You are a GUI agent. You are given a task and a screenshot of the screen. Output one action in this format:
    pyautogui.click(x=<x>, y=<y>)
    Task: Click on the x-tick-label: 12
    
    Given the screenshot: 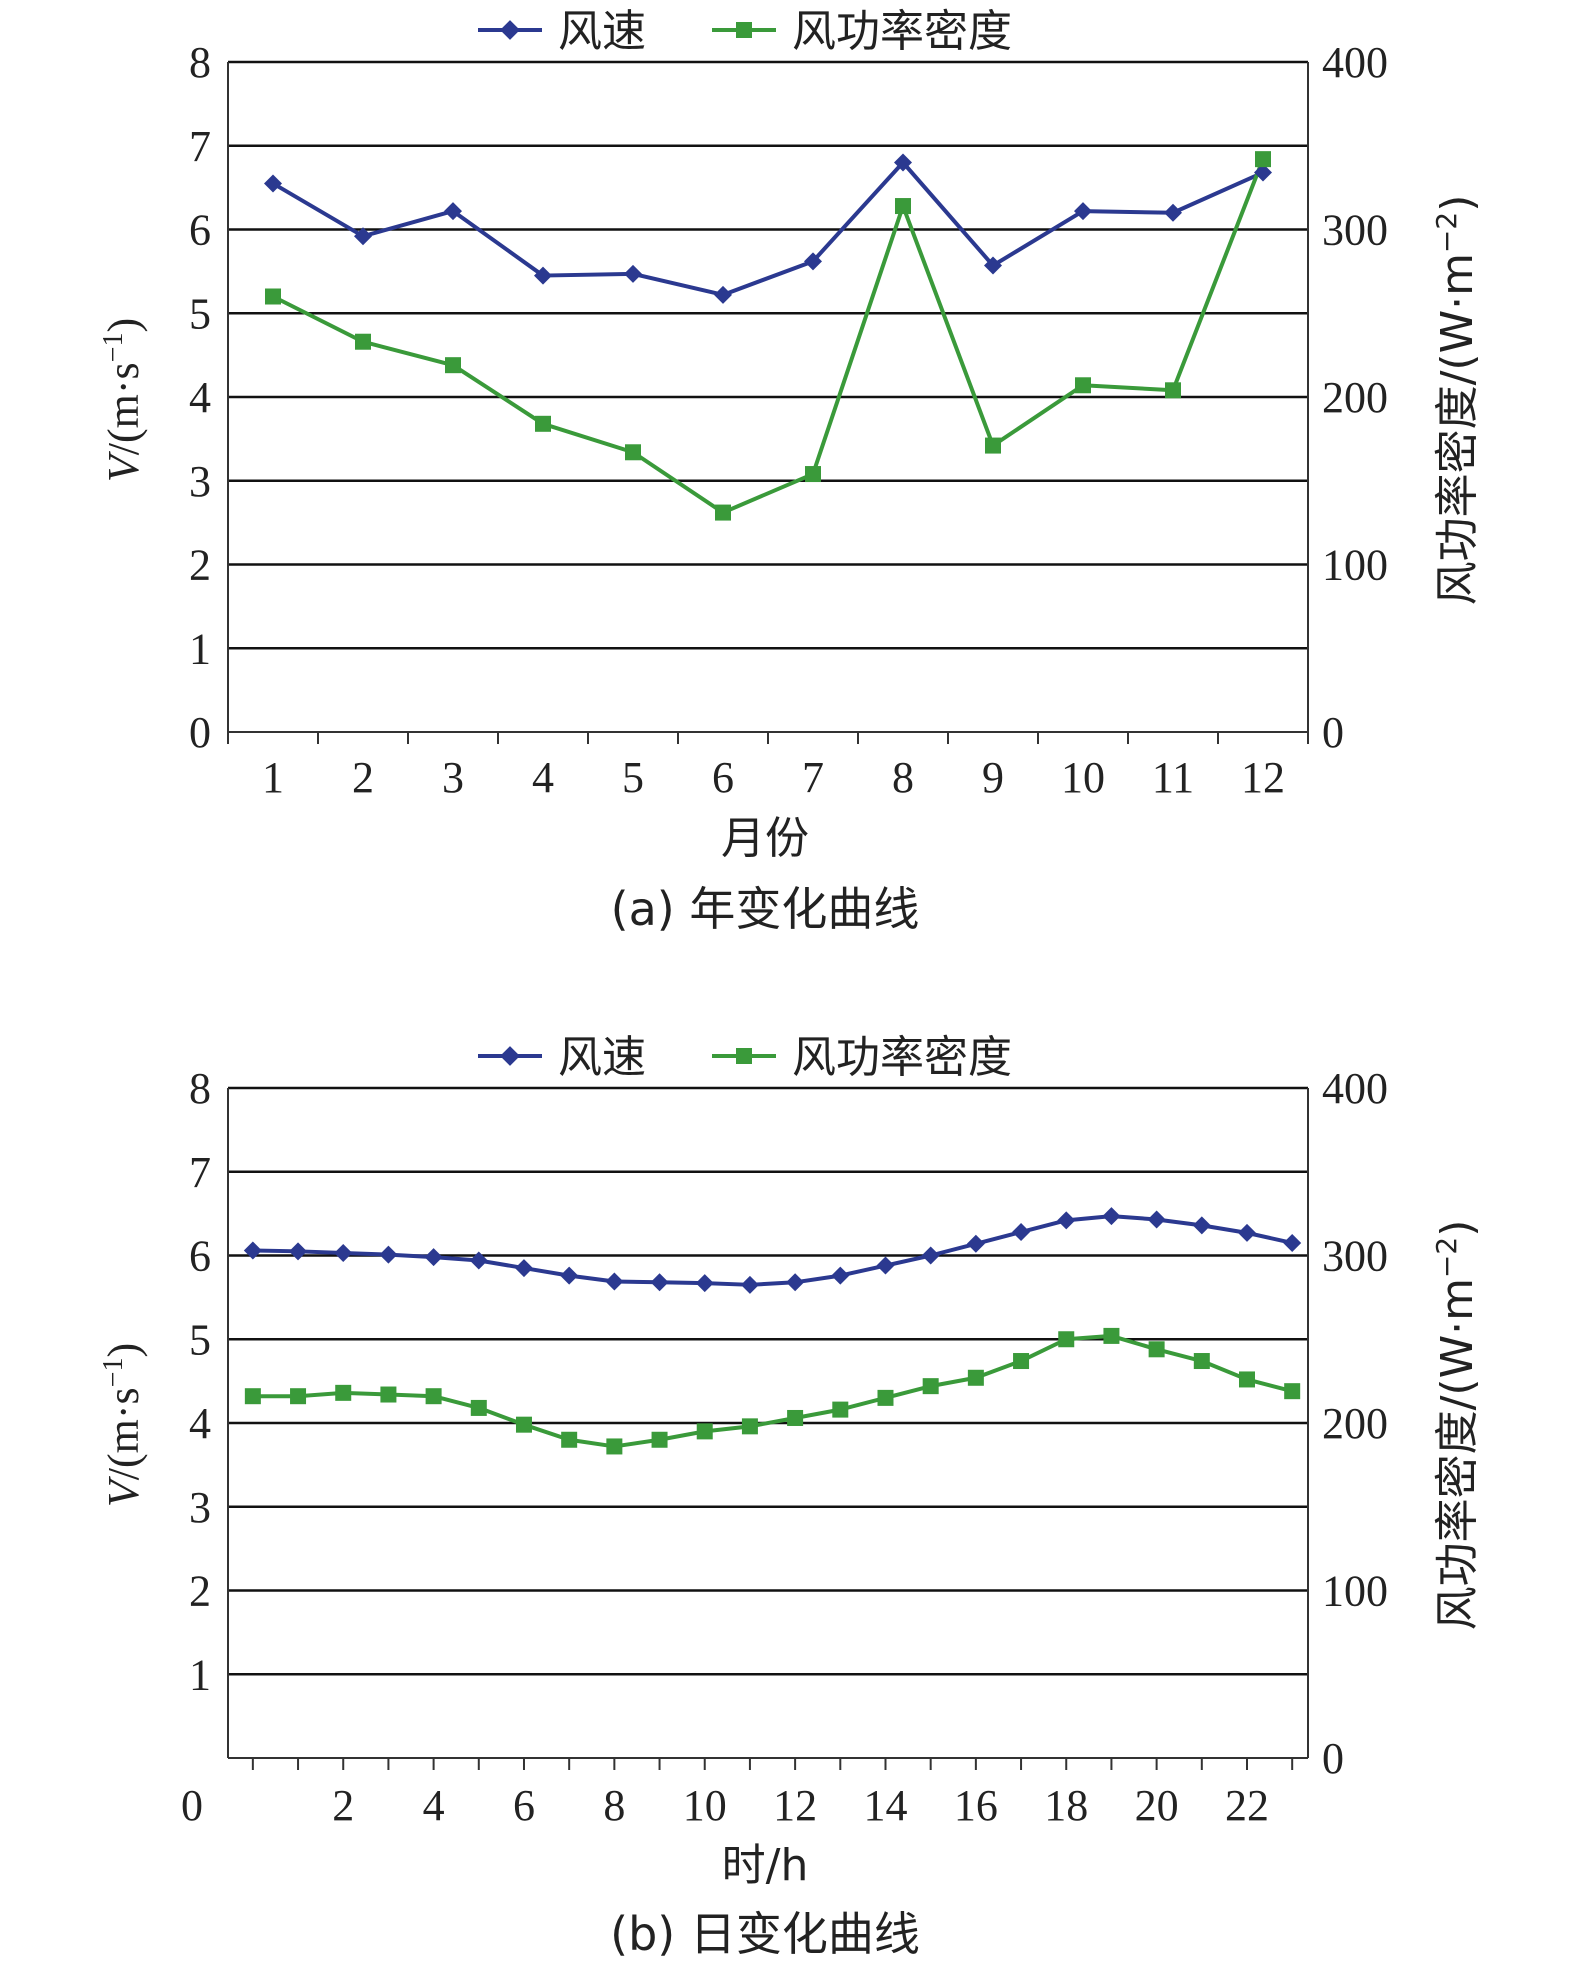 What is the action you would take?
    pyautogui.click(x=795, y=1805)
    